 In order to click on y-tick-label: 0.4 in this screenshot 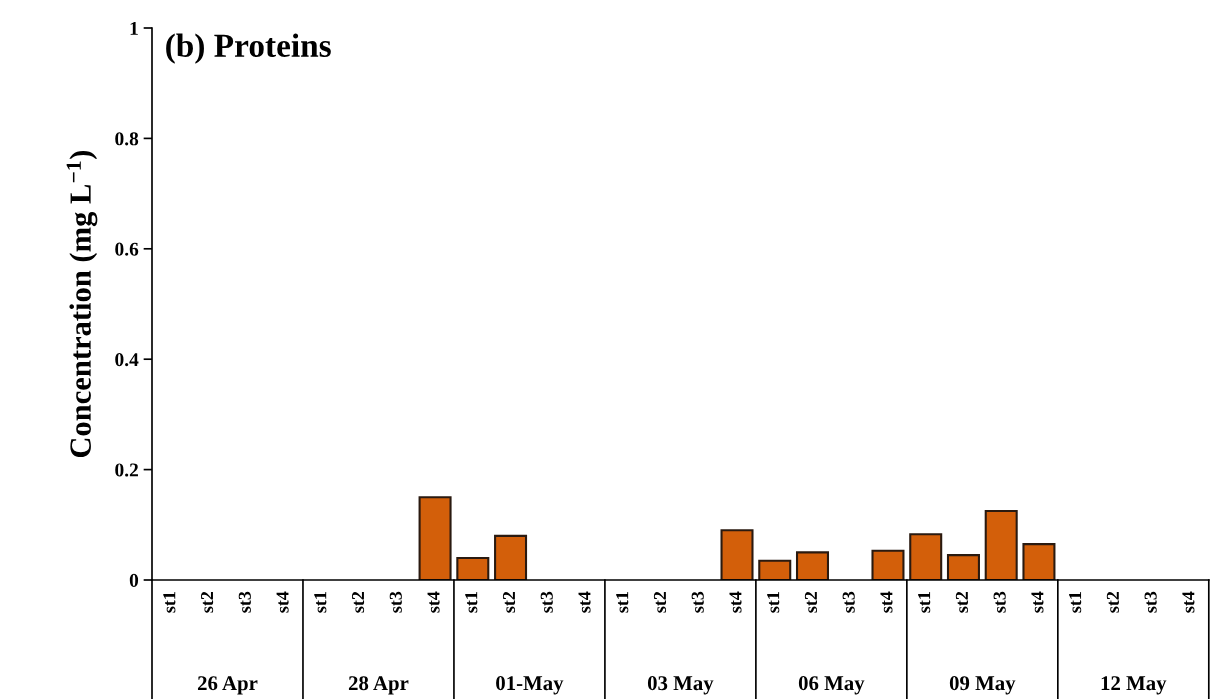, I will do `click(127, 360)`.